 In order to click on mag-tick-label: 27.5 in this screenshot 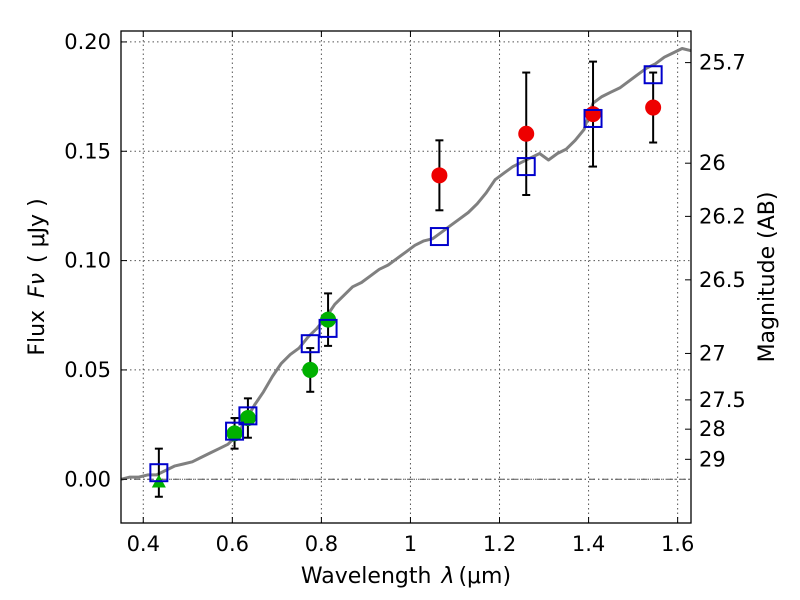, I will do `click(722, 400)`.